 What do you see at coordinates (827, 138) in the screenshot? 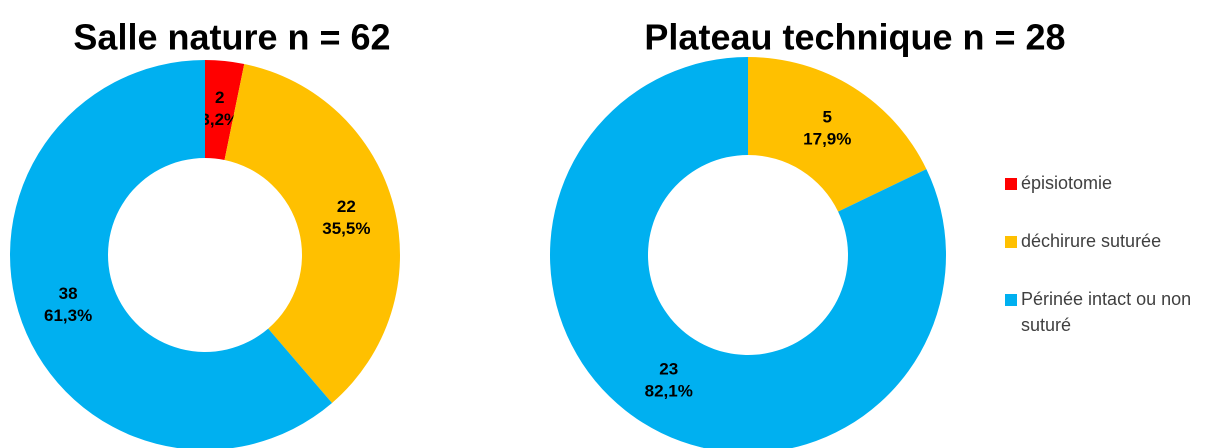
I see `percent-label: 17,9%` at bounding box center [827, 138].